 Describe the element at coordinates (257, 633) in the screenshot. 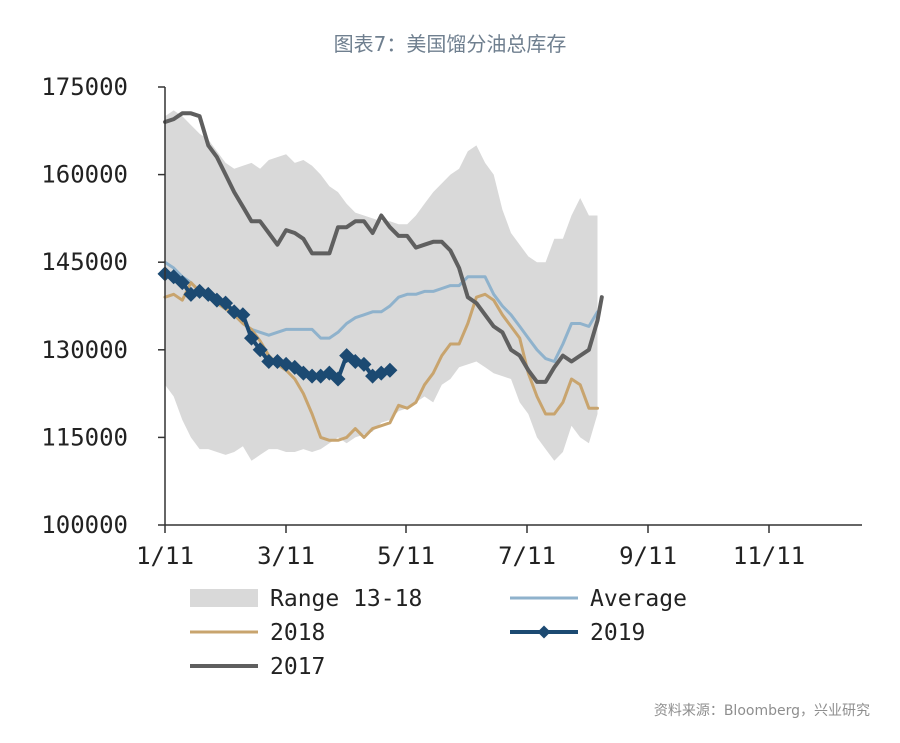

I see `legend-item-y2018: 2018` at that location.